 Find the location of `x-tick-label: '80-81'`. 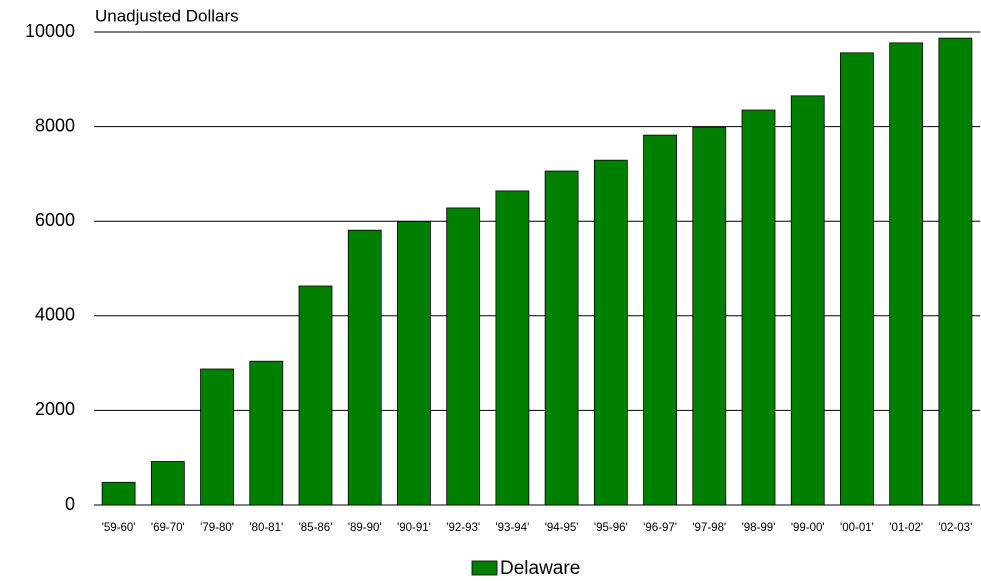

x-tick-label: '80-81' is located at coordinates (266, 528).